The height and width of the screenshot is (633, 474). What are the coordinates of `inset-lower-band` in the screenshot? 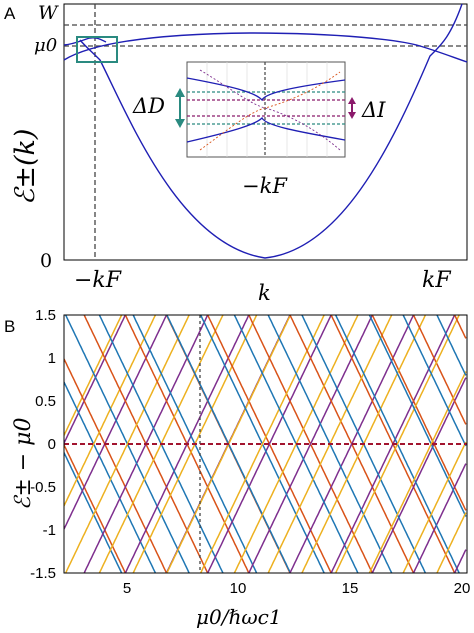 It's located at (266, 129).